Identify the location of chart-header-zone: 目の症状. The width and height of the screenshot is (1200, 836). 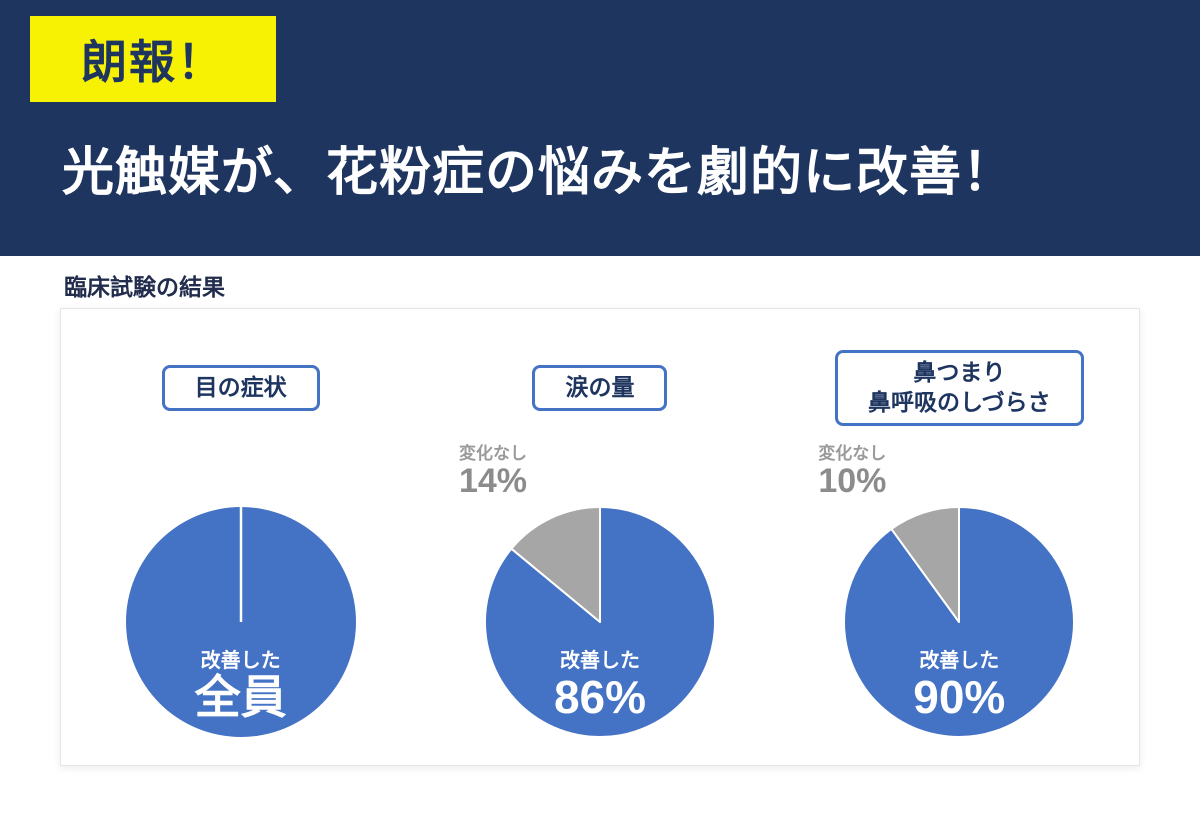
(240, 388).